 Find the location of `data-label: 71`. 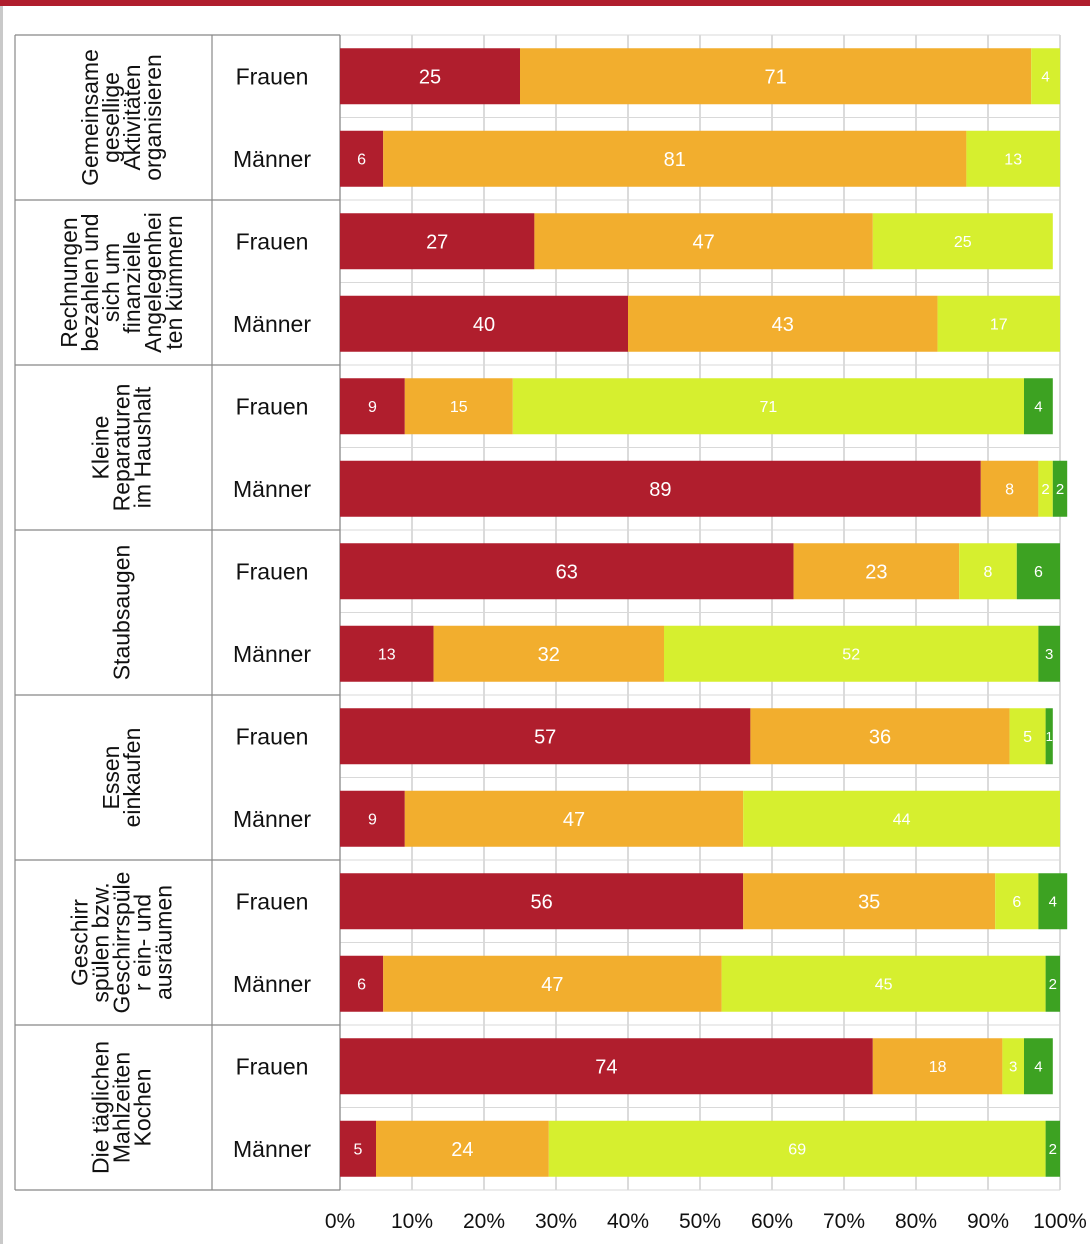

data-label: 71 is located at coordinates (775, 77).